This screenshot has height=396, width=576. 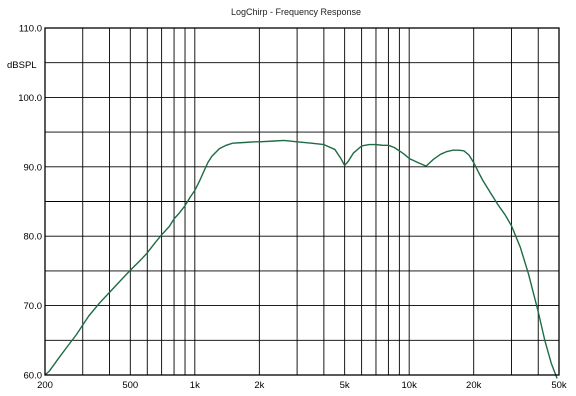 I want to click on y-tick-labels: 60.0 70.0 80.0 90.0 100.0 110.0, so click(x=30, y=203).